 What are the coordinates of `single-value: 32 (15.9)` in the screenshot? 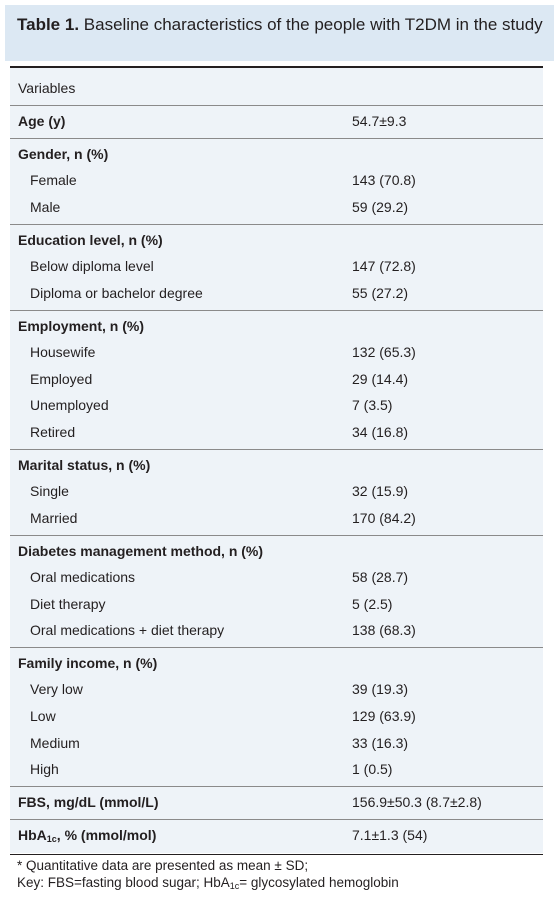 It's located at (380, 491).